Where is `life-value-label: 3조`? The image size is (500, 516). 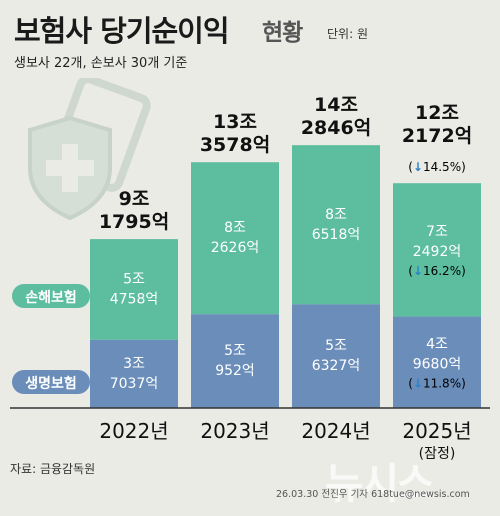 life-value-label: 3조 is located at coordinates (134, 364).